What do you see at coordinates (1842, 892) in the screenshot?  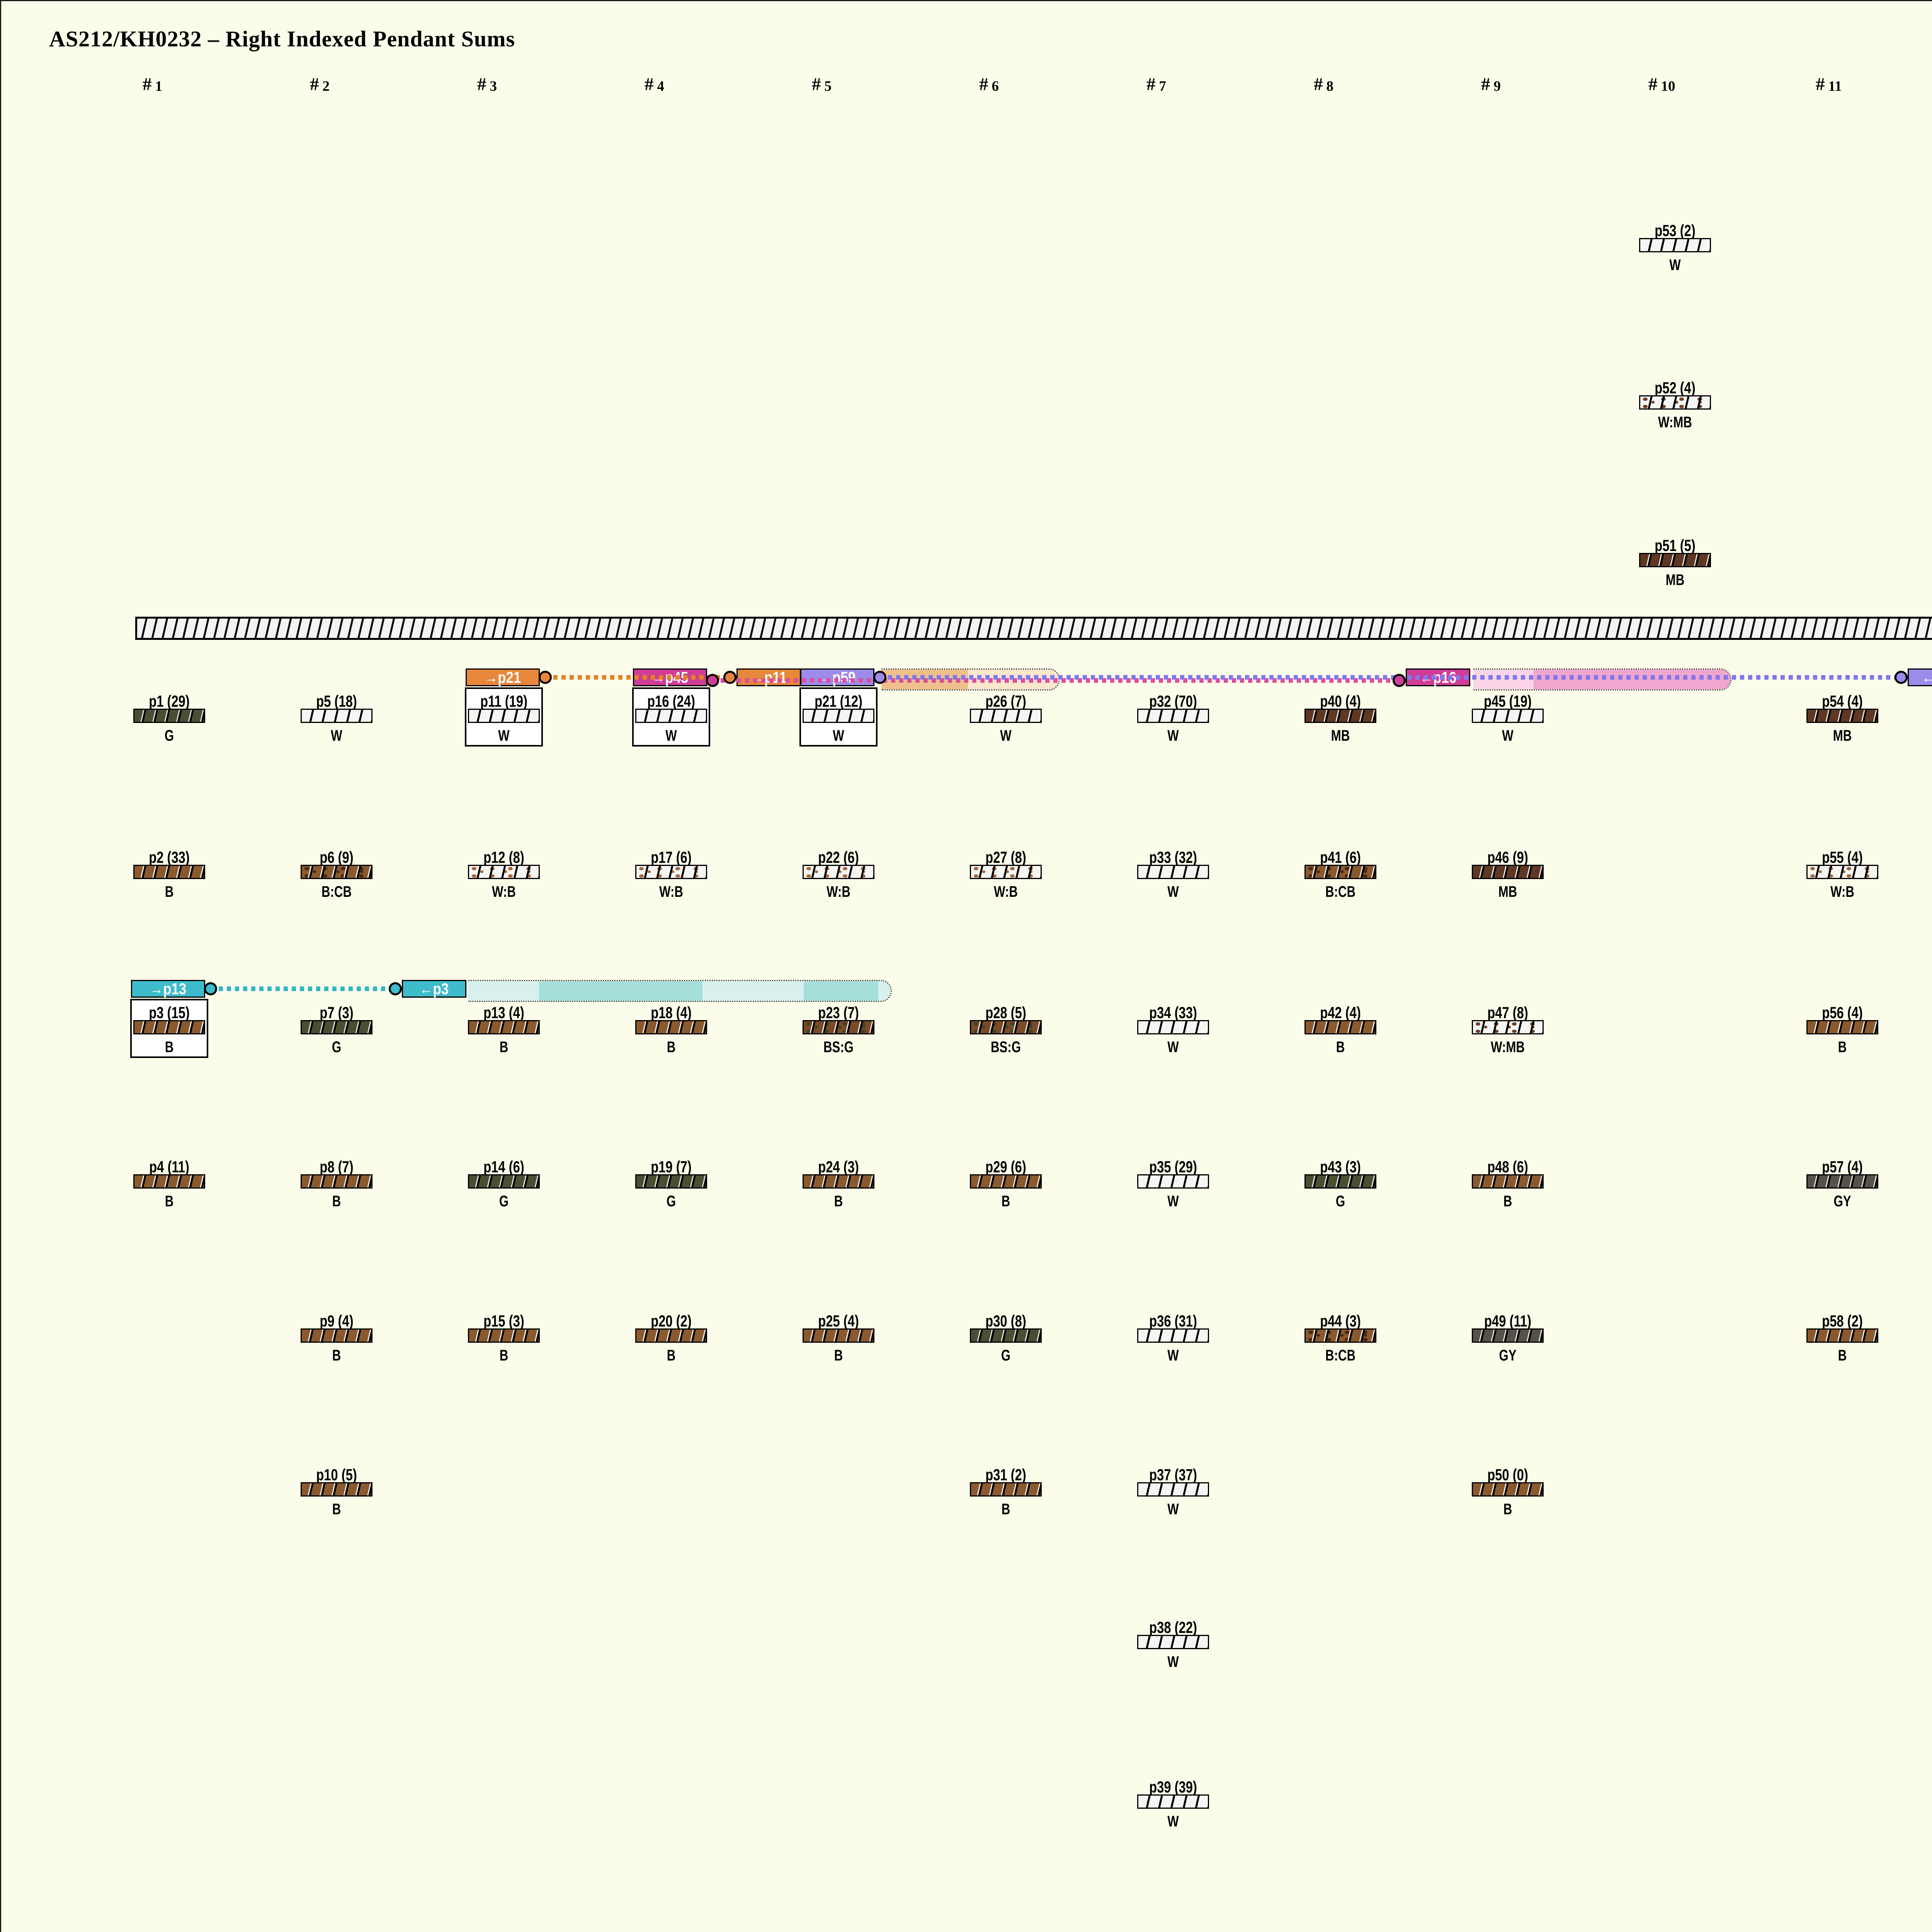 I see `p55-code: W:B` at bounding box center [1842, 892].